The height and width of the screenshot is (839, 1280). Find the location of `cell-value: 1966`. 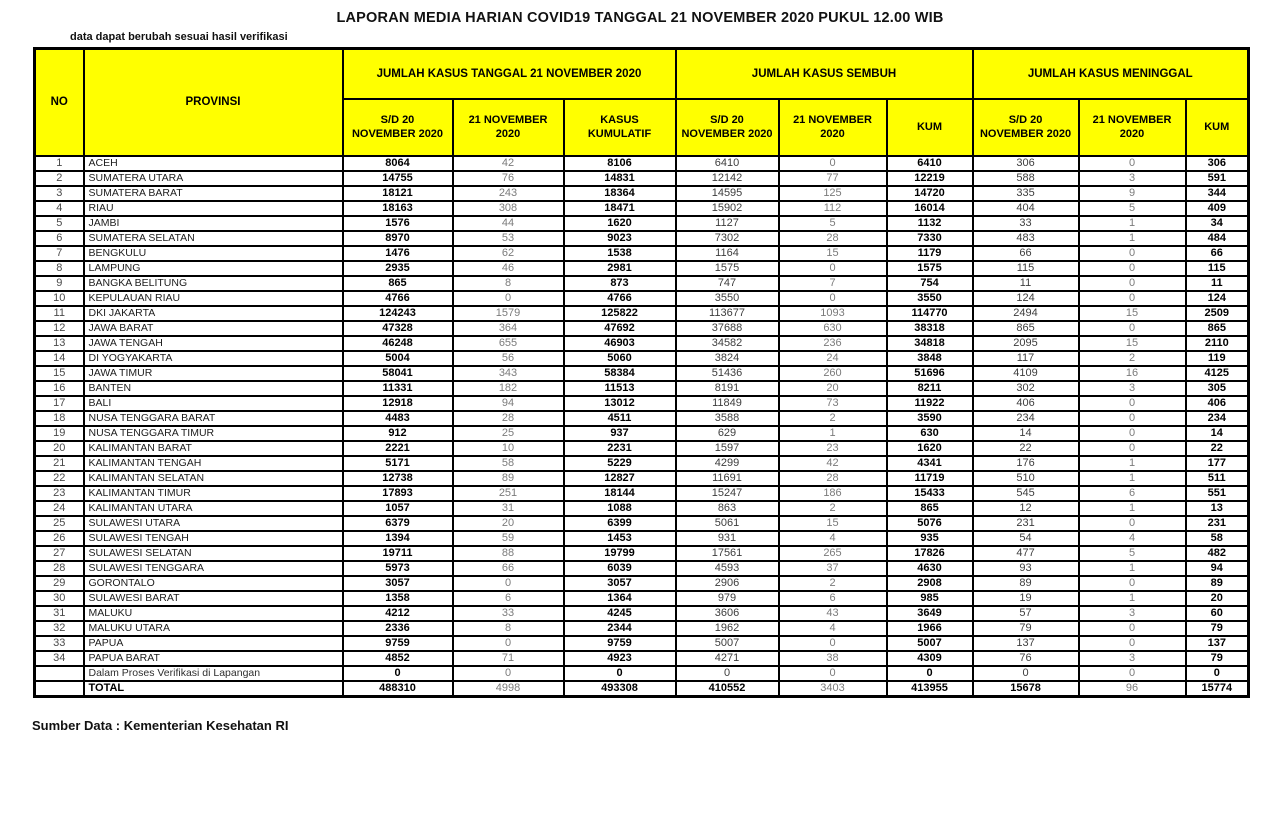

cell-value: 1966 is located at coordinates (929, 628).